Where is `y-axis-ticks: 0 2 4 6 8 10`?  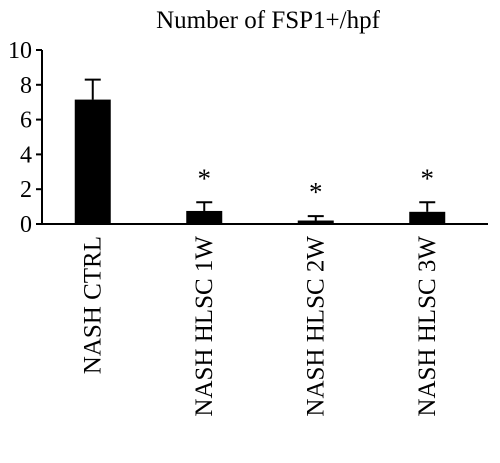 y-axis-ticks: 0 2 4 6 8 10 is located at coordinates (25, 138).